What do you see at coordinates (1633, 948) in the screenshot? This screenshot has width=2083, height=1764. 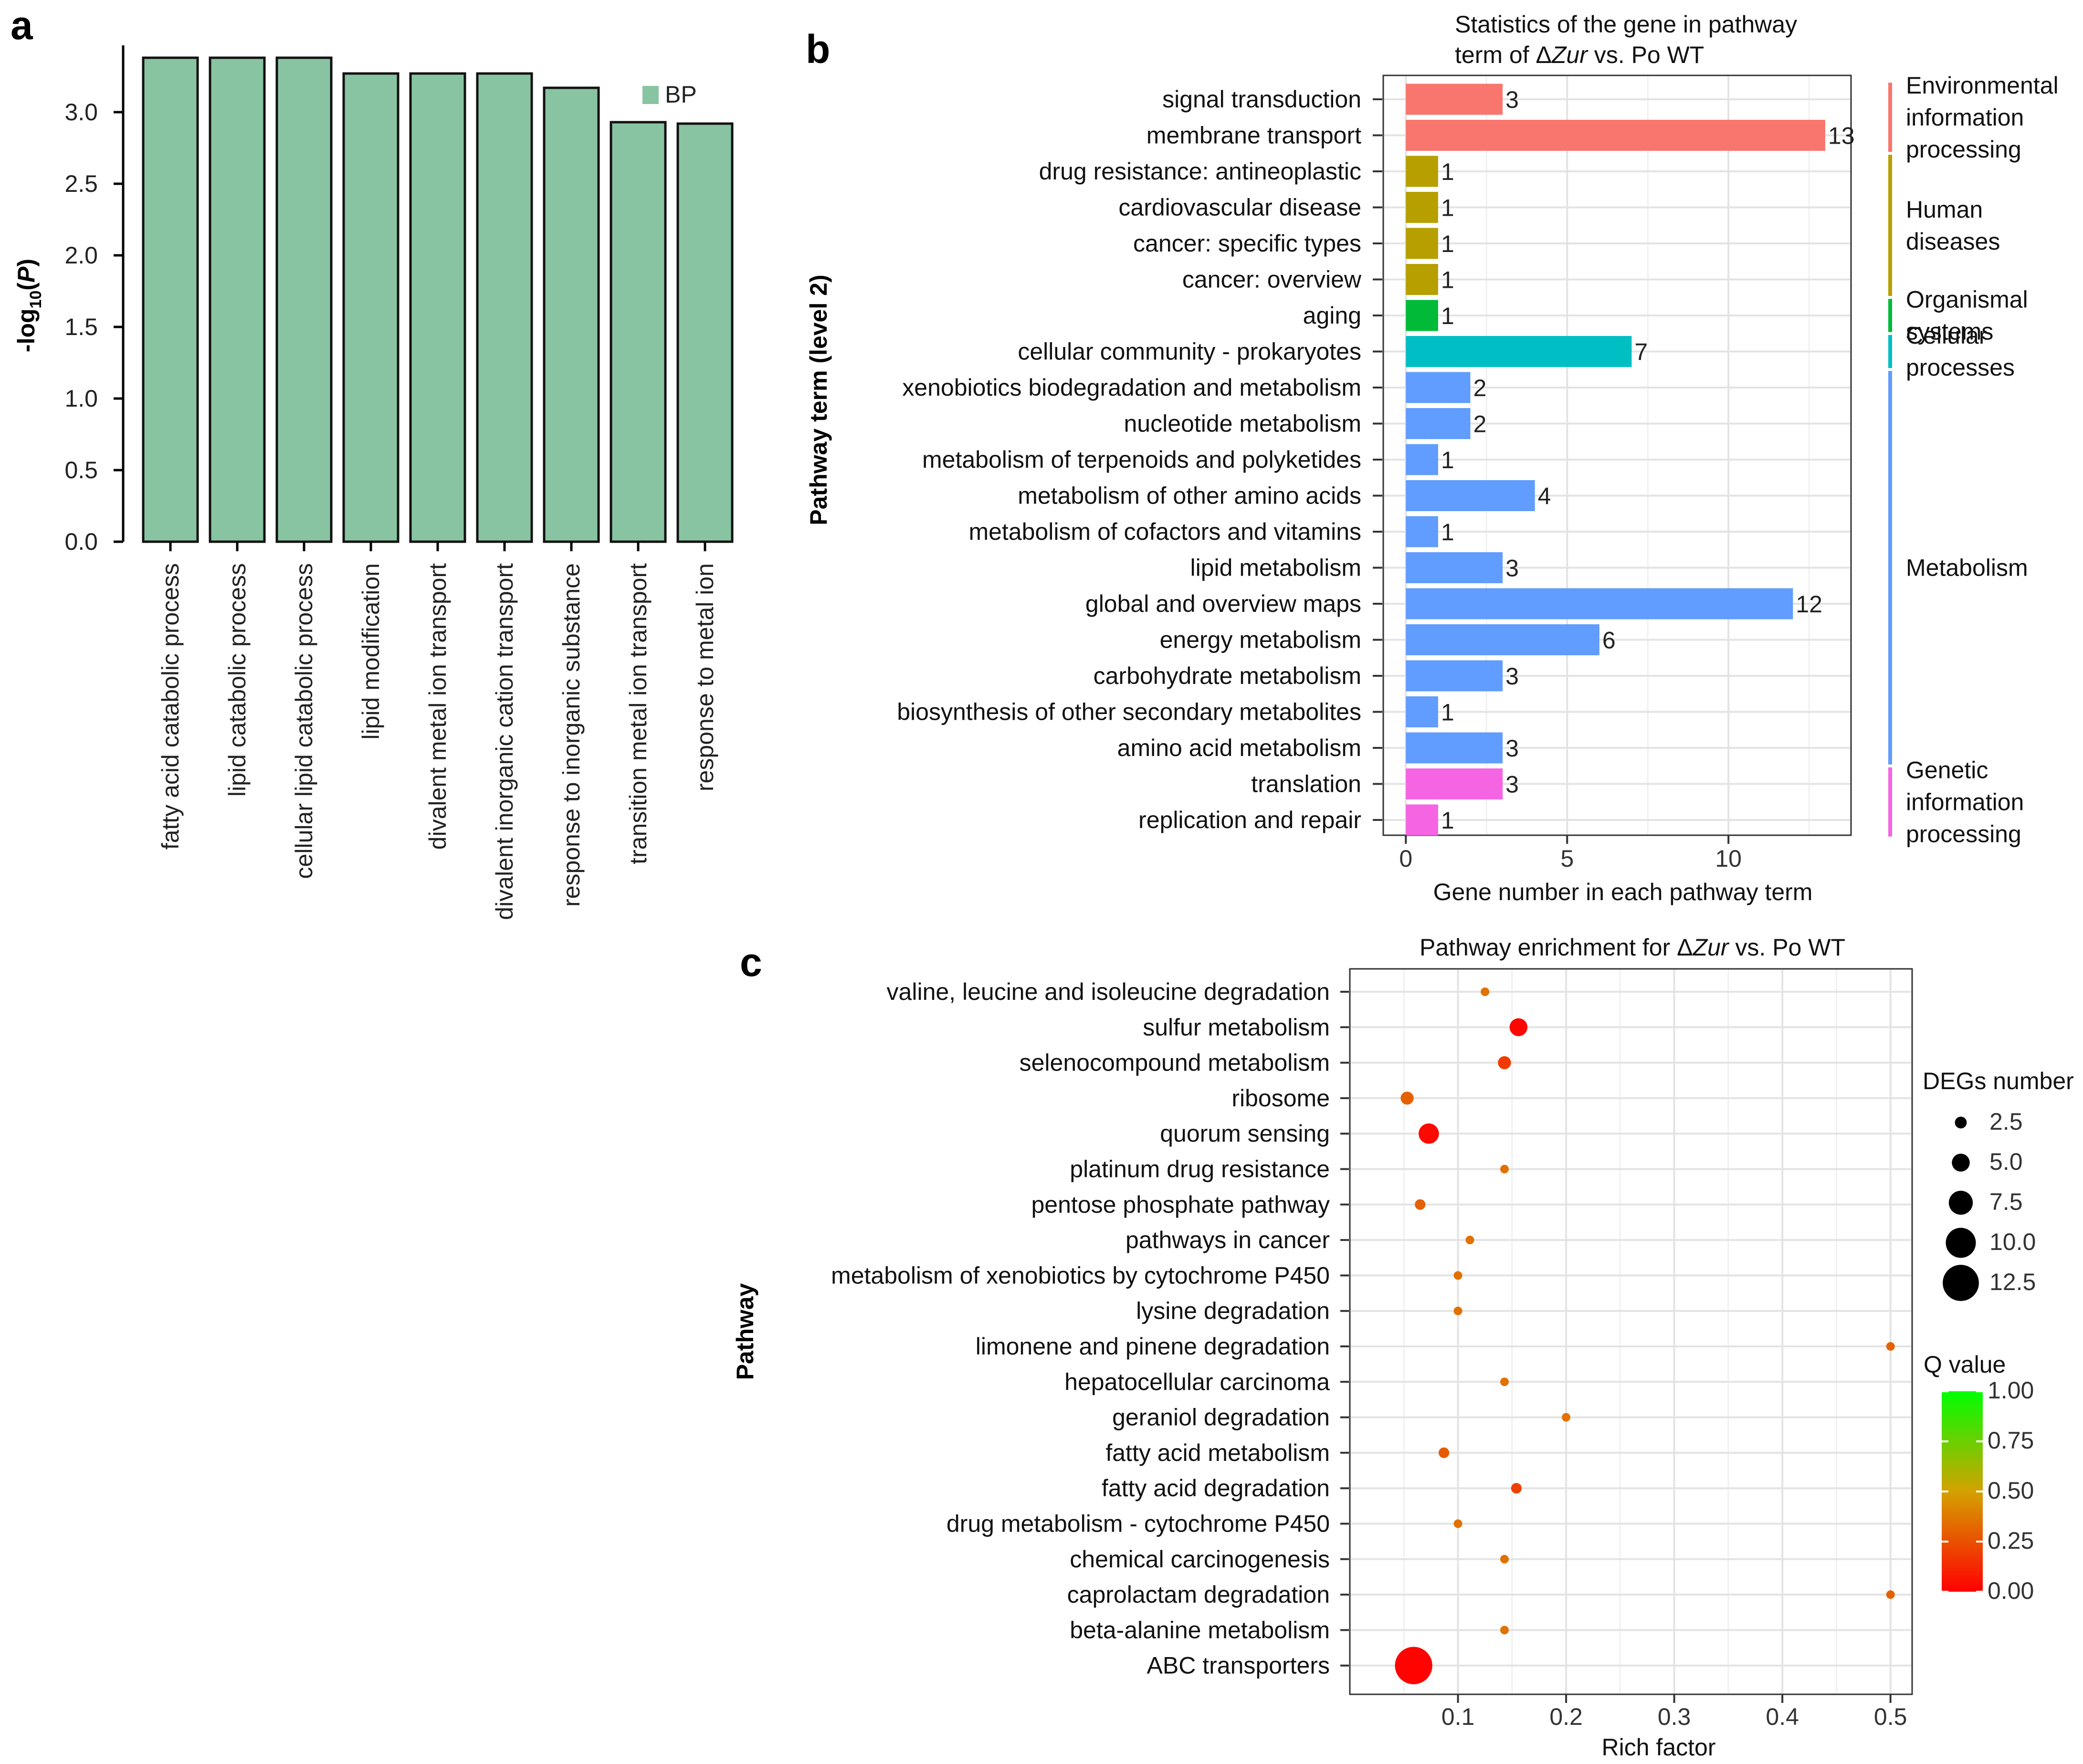 I see `c-title: Pathway enrichment for ΔZur vs. Po WT` at bounding box center [1633, 948].